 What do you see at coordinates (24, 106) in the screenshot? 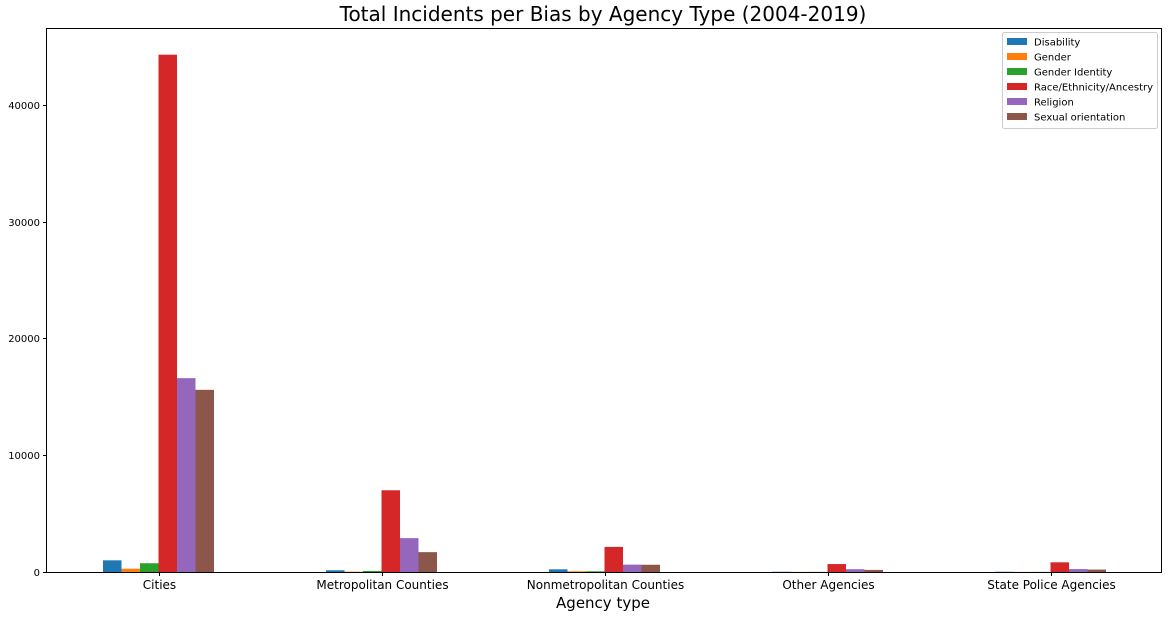
I see `y-tick-label: 40000` at bounding box center [24, 106].